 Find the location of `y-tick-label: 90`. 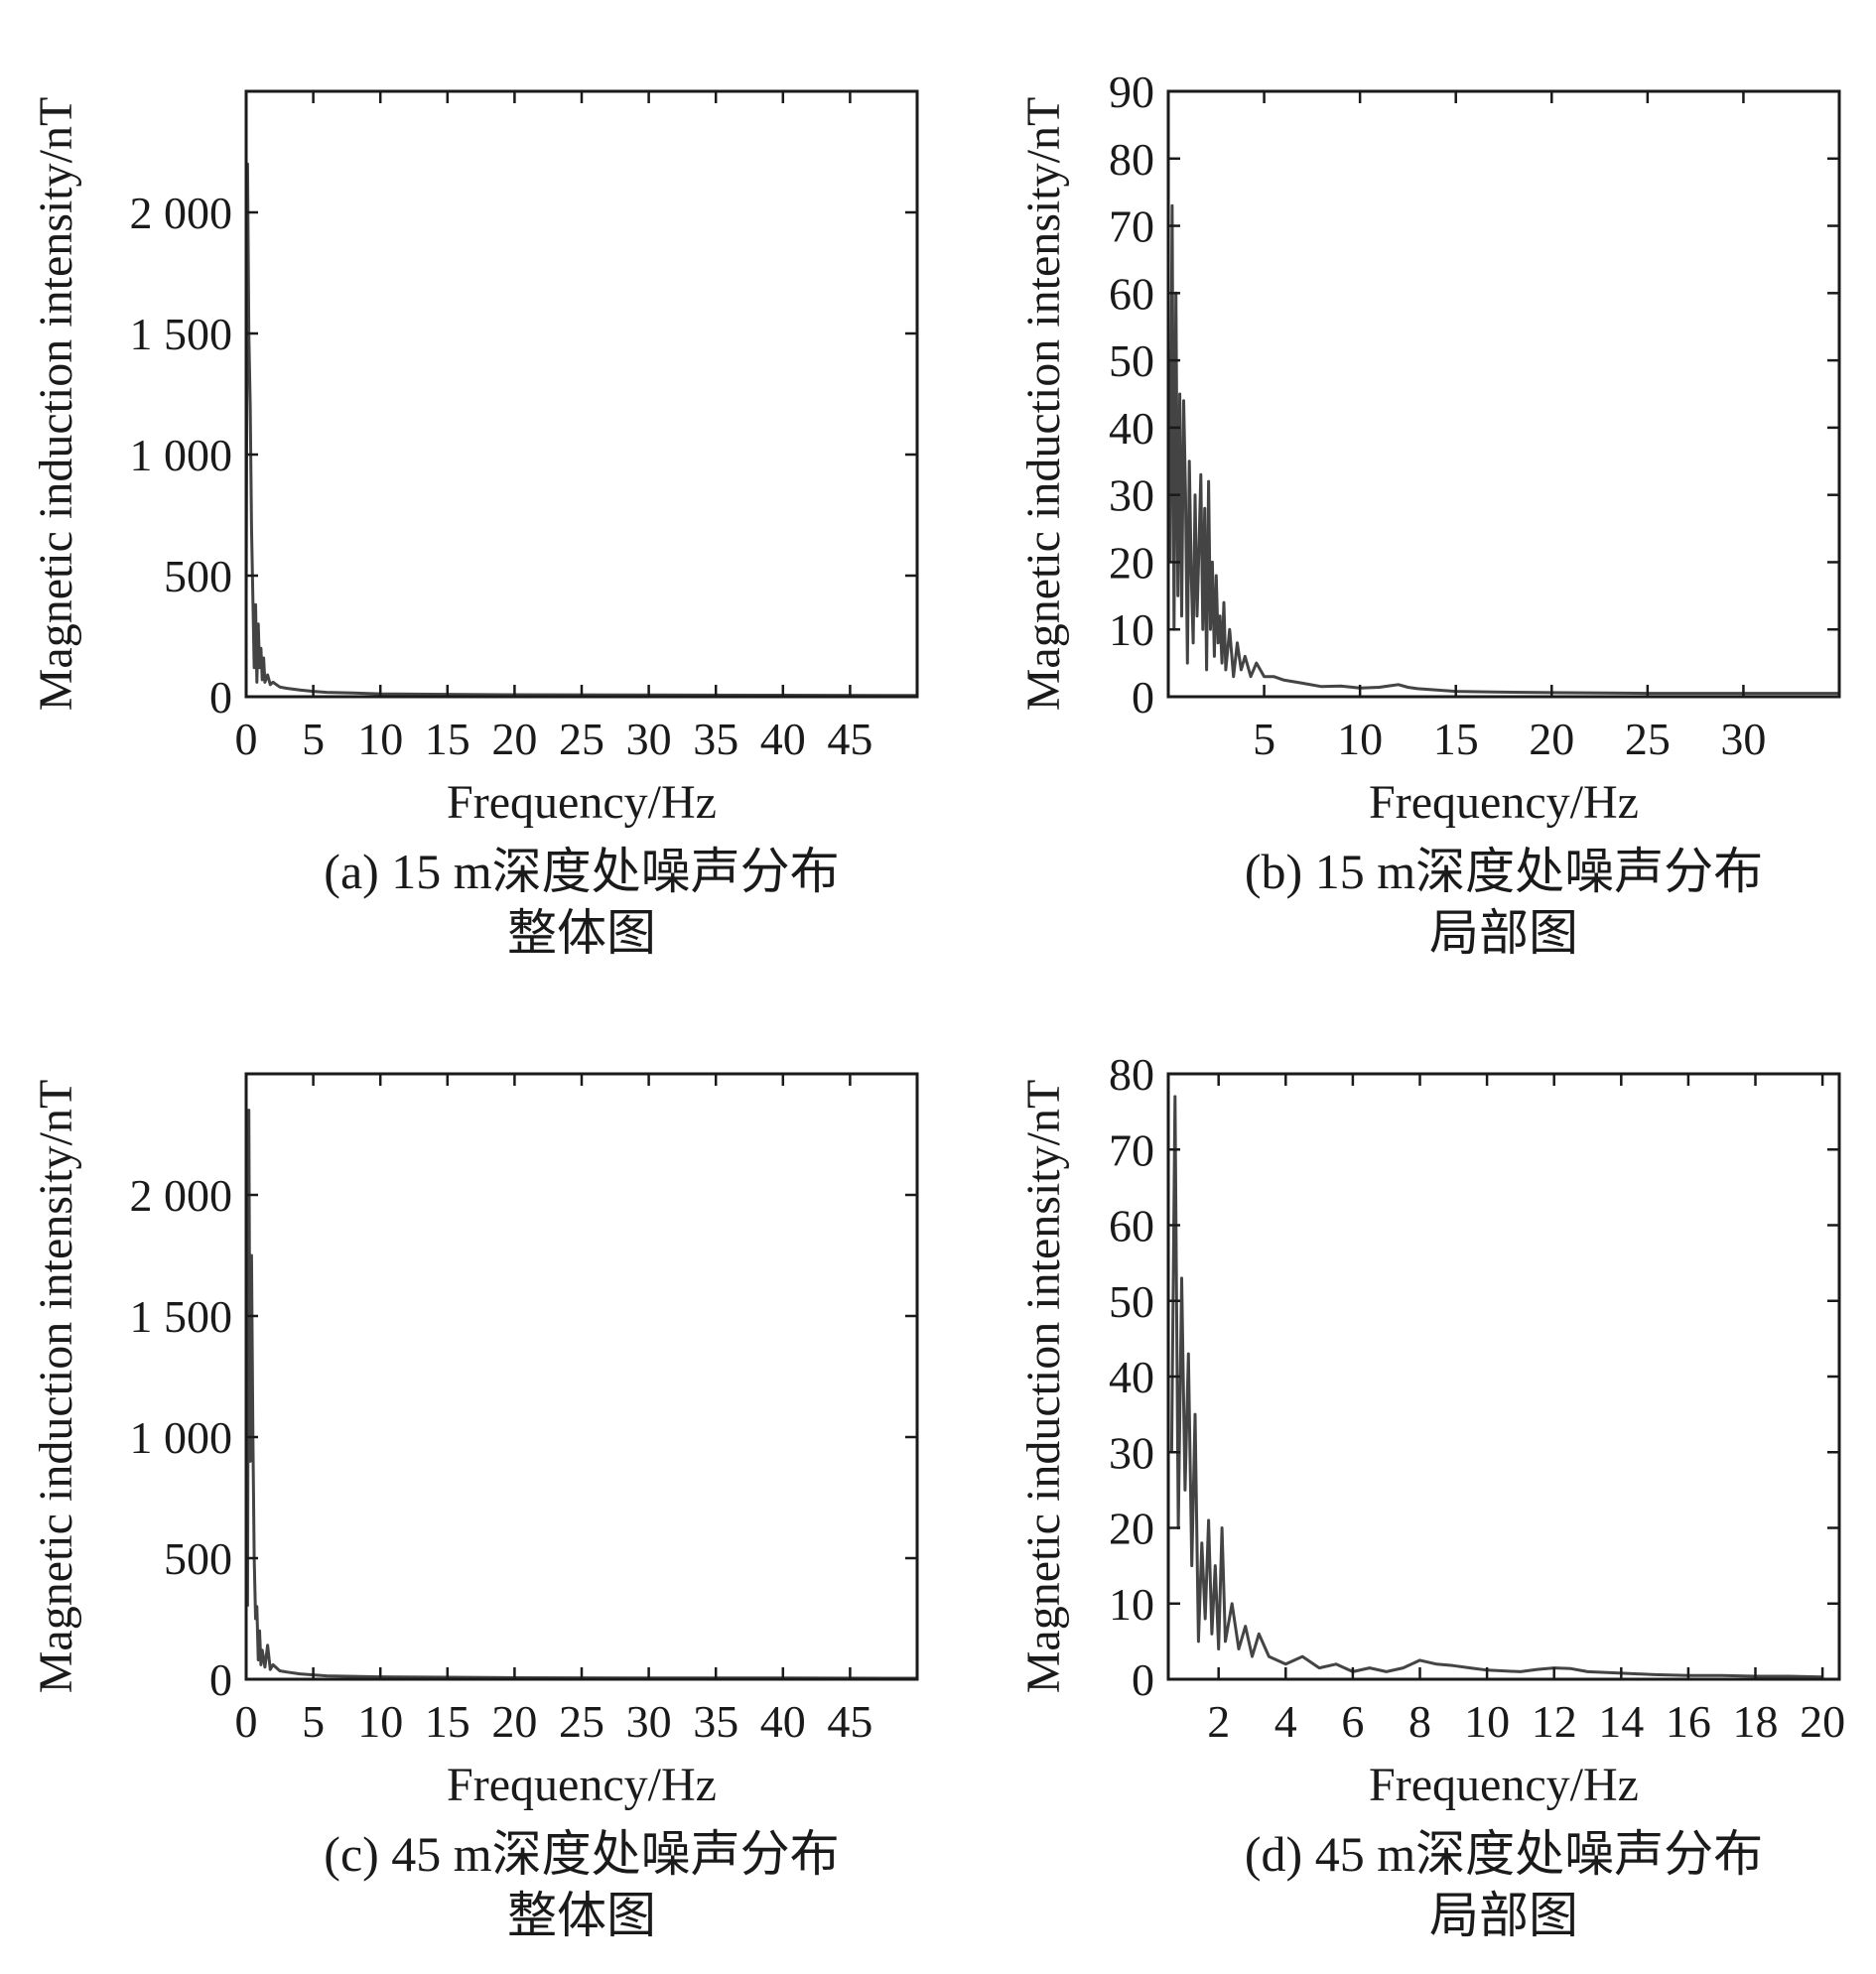

y-tick-label: 90 is located at coordinates (1131, 91).